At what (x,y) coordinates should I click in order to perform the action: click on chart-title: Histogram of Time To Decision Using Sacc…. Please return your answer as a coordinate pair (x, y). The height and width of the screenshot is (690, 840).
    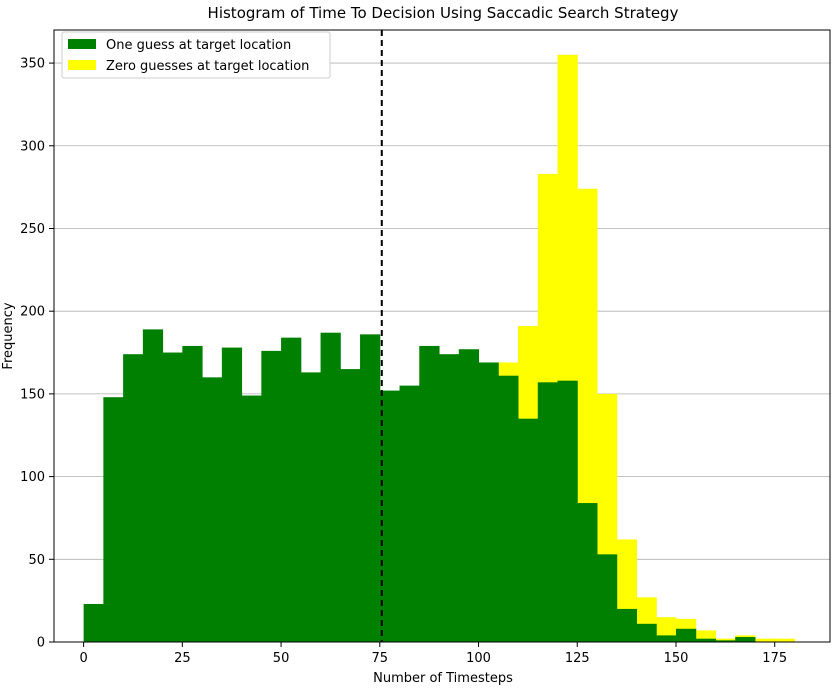
    Looking at the image, I should click on (443, 13).